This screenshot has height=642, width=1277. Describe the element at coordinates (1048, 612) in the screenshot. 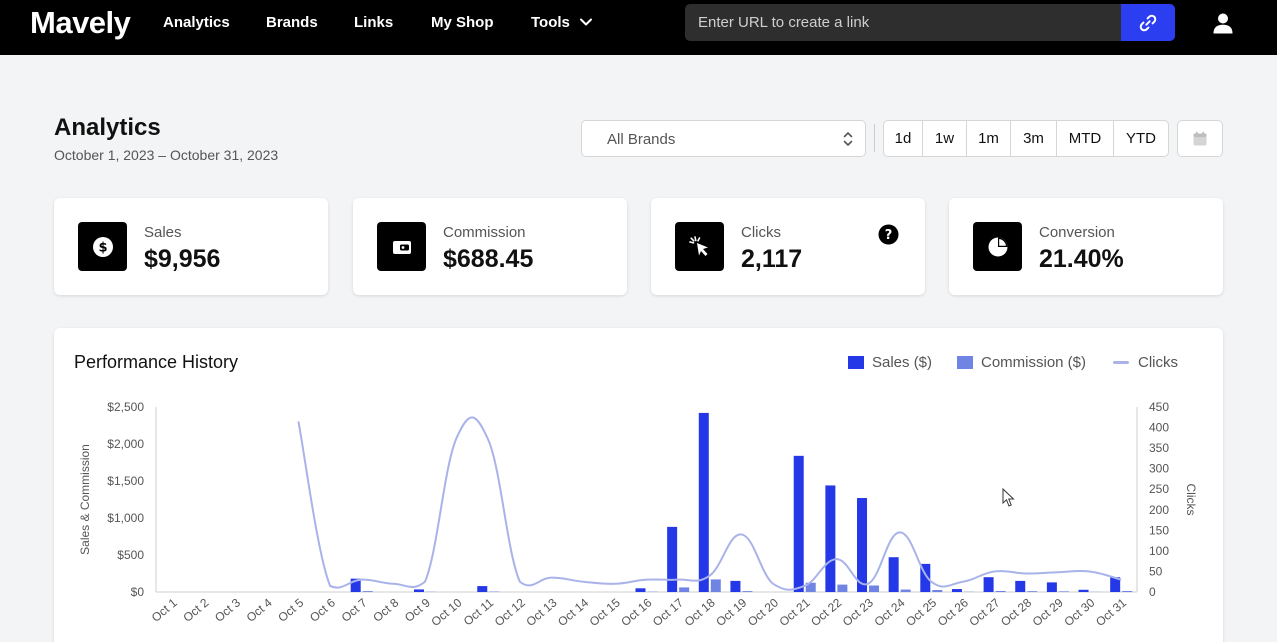

I see `x-tick-label: Oct 29` at that location.